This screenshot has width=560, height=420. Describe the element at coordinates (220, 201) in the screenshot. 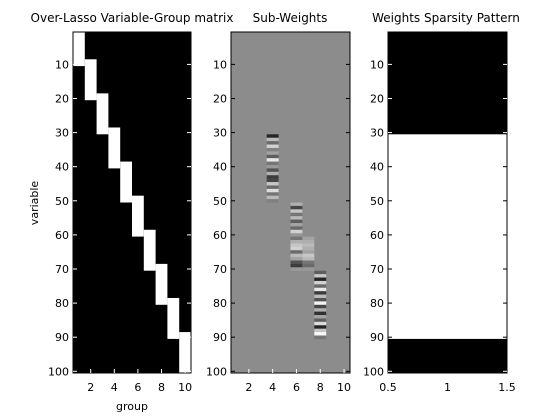

I see `y-tick-label: 50` at that location.